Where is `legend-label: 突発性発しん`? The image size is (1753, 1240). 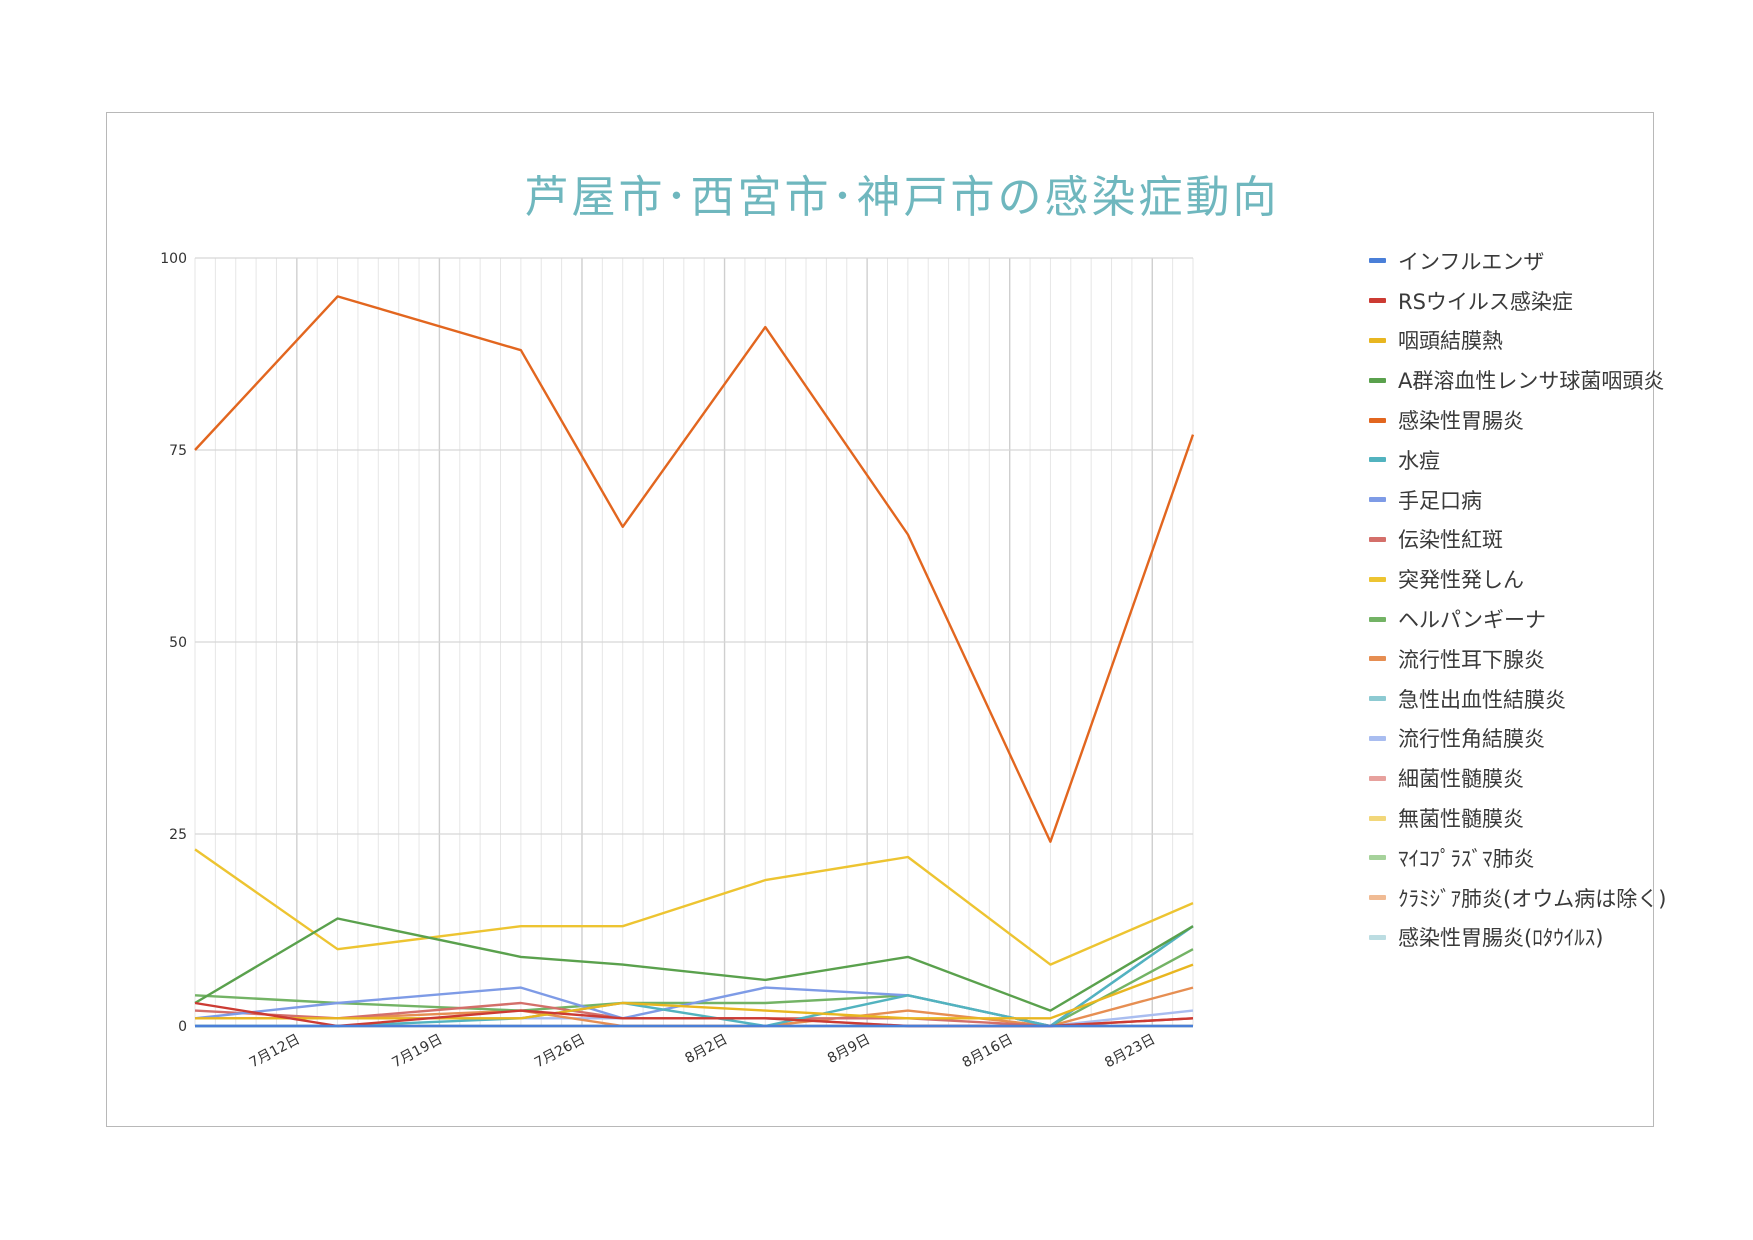
legend-label: 突発性発しん is located at coordinates (1461, 580).